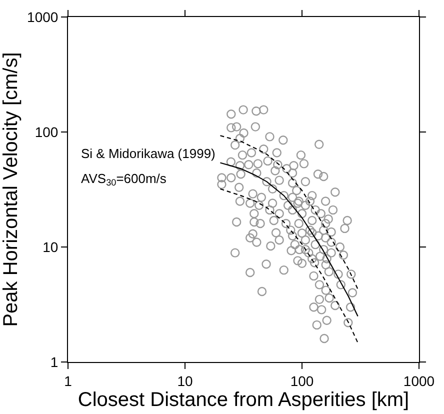 Image resolution: width=444 pixels, height=414 pixels. What do you see at coordinates (42, 16) in the screenshot?
I see `y-tick-label: 1000` at bounding box center [42, 16].